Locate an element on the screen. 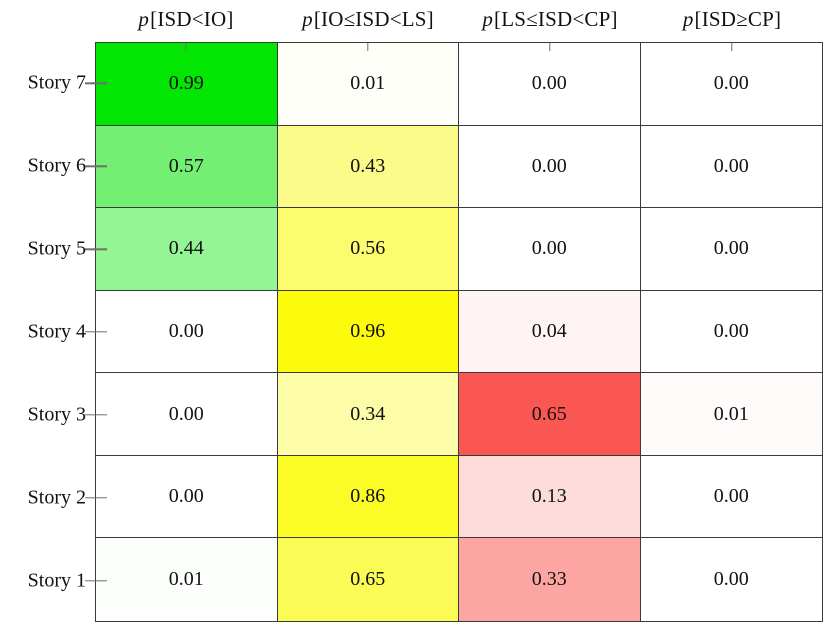  heatmap-cell: 0.96 is located at coordinates (368, 332).